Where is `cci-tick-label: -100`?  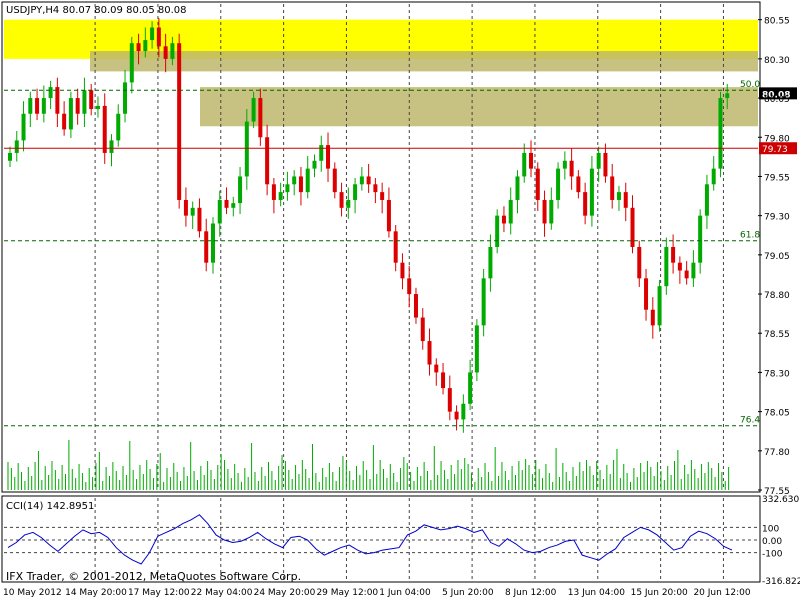 cci-tick-label: -100 is located at coordinates (772, 555).